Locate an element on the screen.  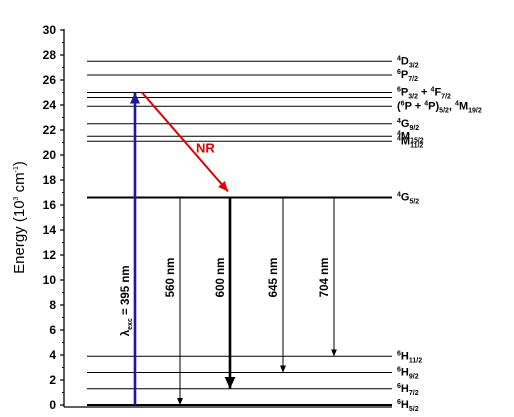
term-label: 4M11/2 is located at coordinates (410, 142).